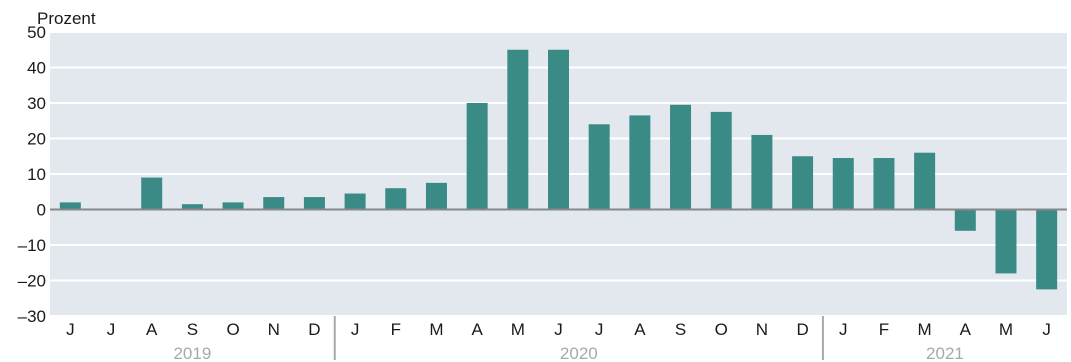  Describe the element at coordinates (66, 18) in the screenshot. I see `y-axis-unit-label: Prozent` at that location.